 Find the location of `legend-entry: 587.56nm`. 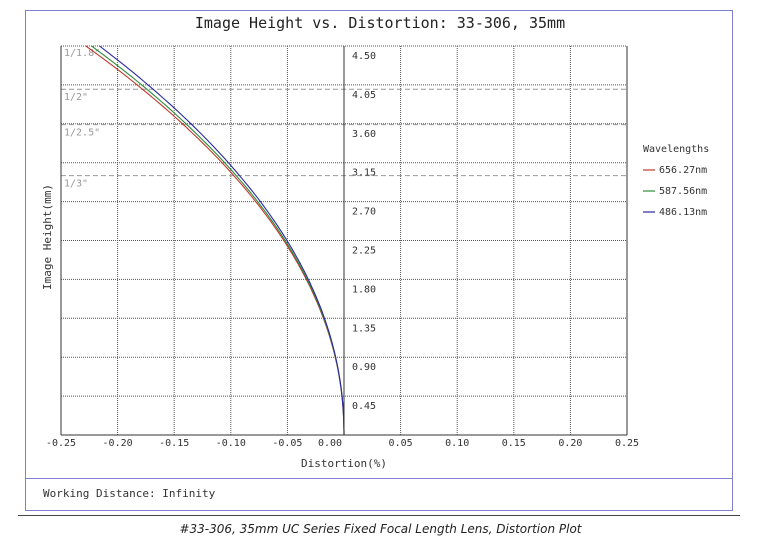

legend-entry: 587.56nm is located at coordinates (683, 191).